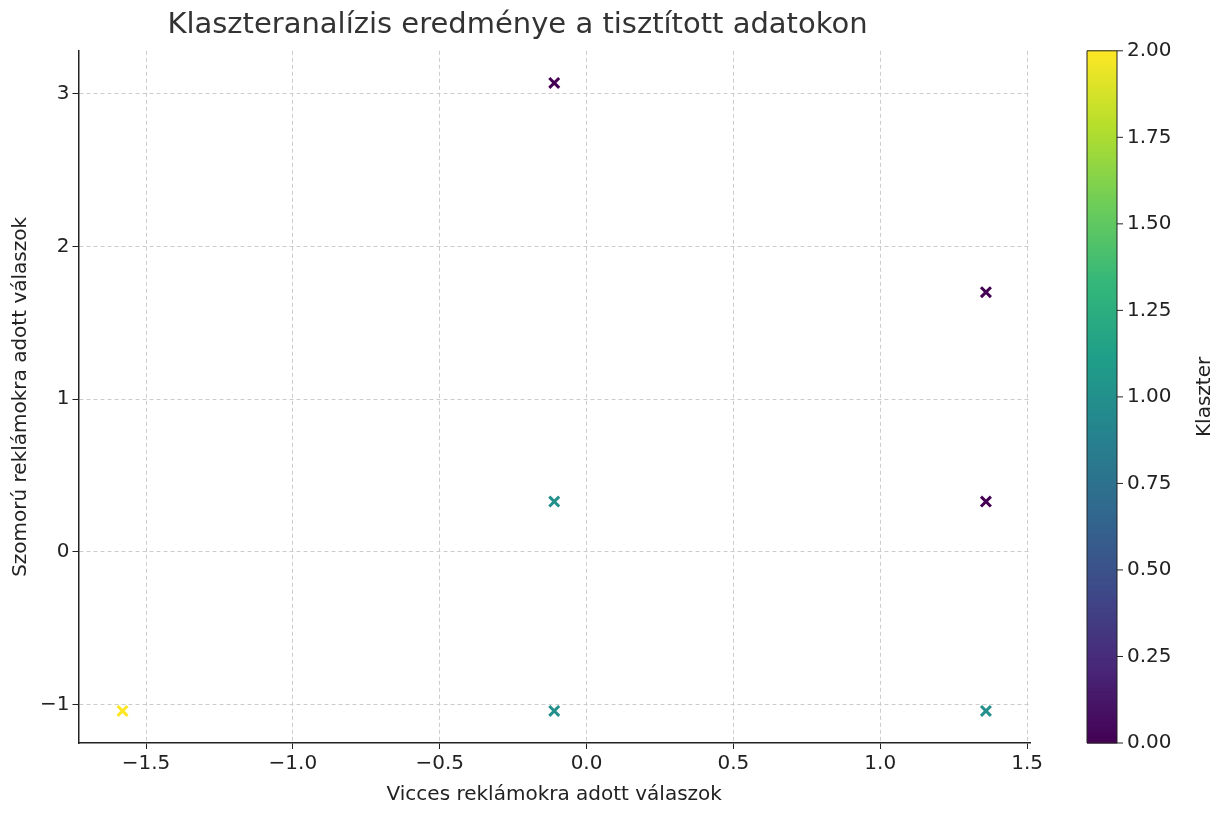 The height and width of the screenshot is (816, 1225). Describe the element at coordinates (517, 22) in the screenshot. I see `chart-title: Klaszteranalízis eredménye a tisztított adatokon` at that location.